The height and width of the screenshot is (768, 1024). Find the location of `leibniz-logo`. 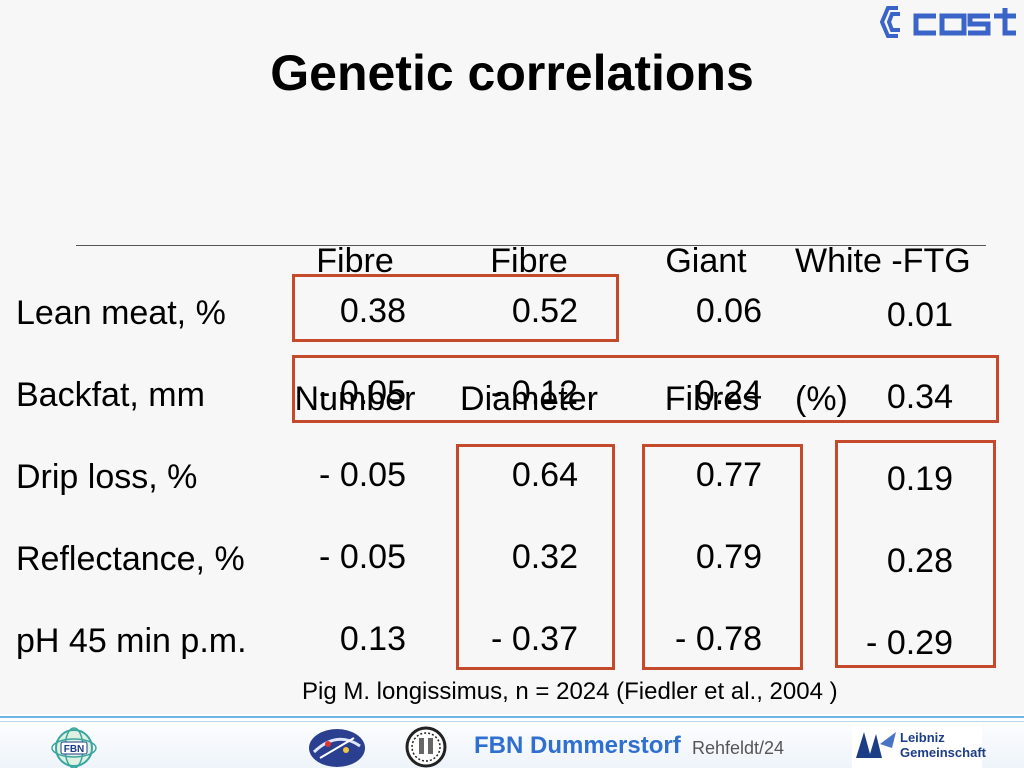

leibniz-logo is located at coordinates (917, 746).